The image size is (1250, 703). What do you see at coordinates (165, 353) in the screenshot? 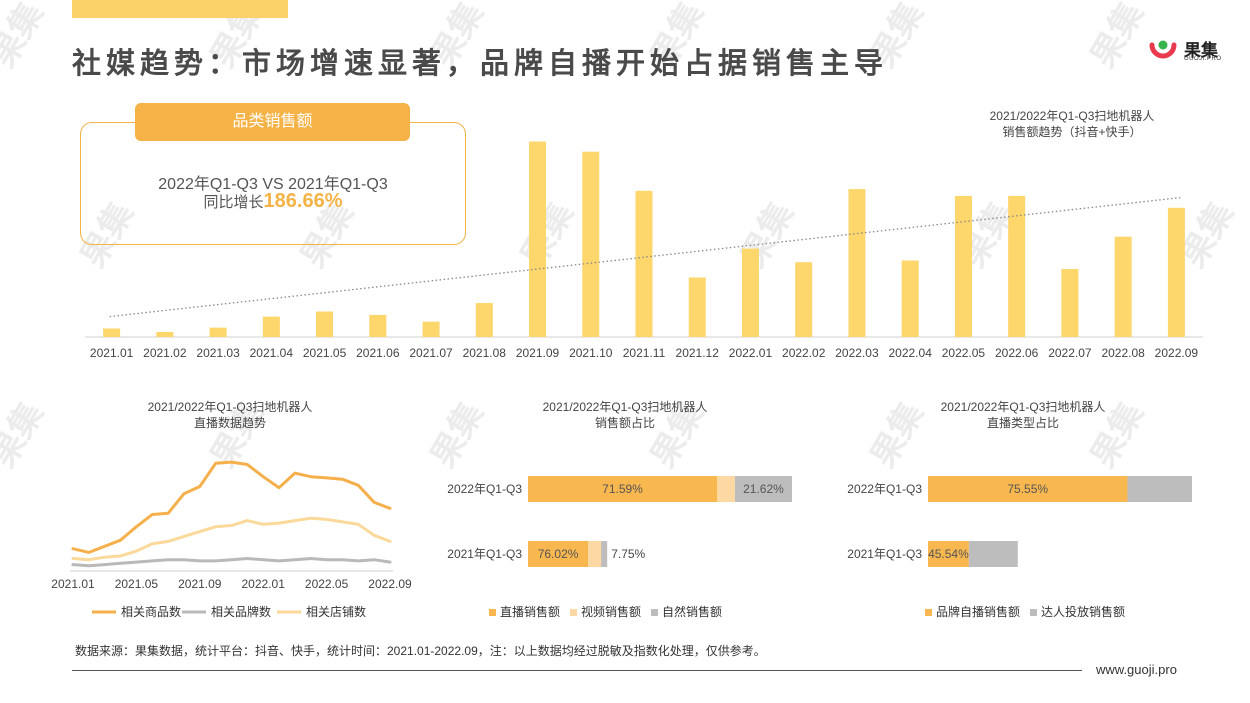
I see `x-tick-label: 2021.02` at bounding box center [165, 353].